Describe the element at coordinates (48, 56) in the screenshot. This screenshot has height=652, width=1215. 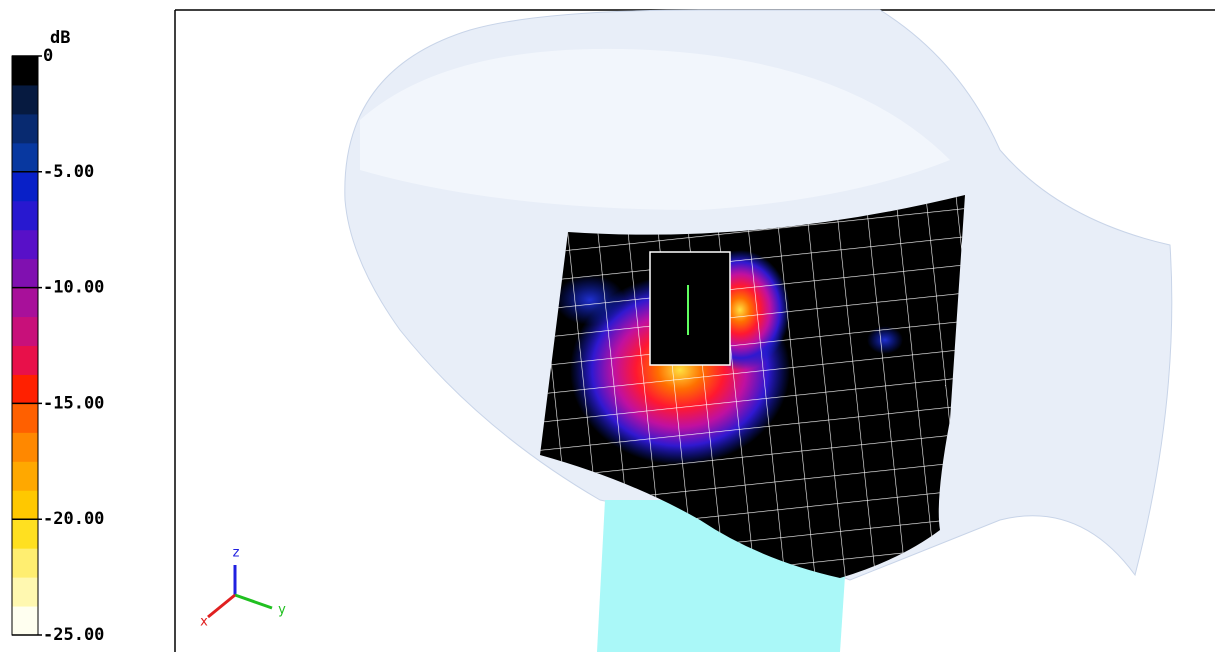
I see `tick-label: 0` at that location.